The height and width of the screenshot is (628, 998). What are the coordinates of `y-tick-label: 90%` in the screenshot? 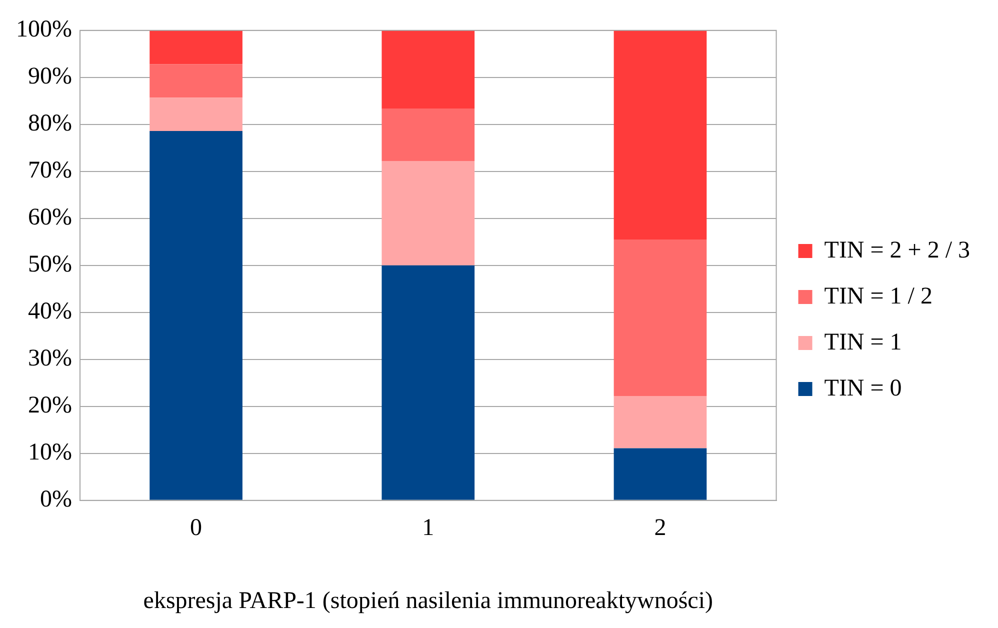 It's located at (50, 77).